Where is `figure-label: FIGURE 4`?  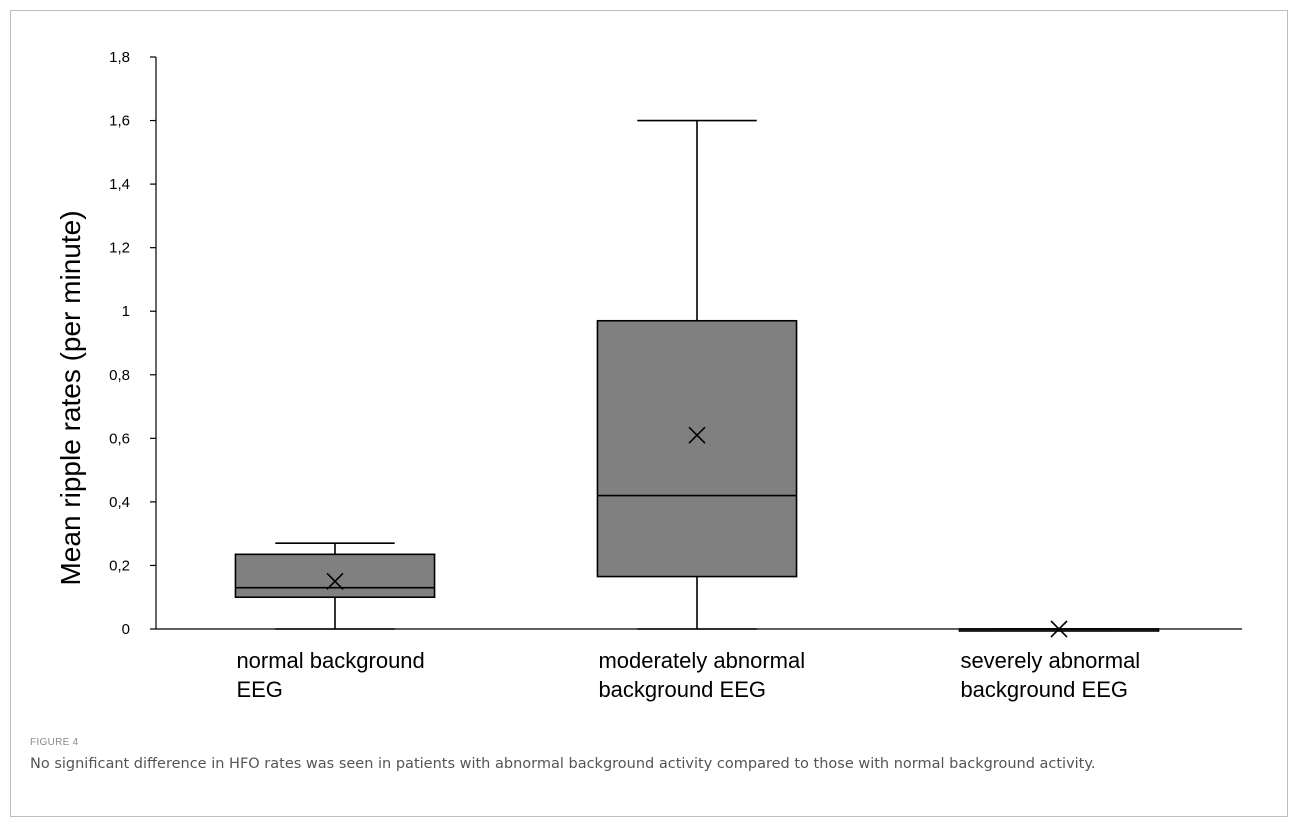
figure-label: FIGURE 4 is located at coordinates (54, 742).